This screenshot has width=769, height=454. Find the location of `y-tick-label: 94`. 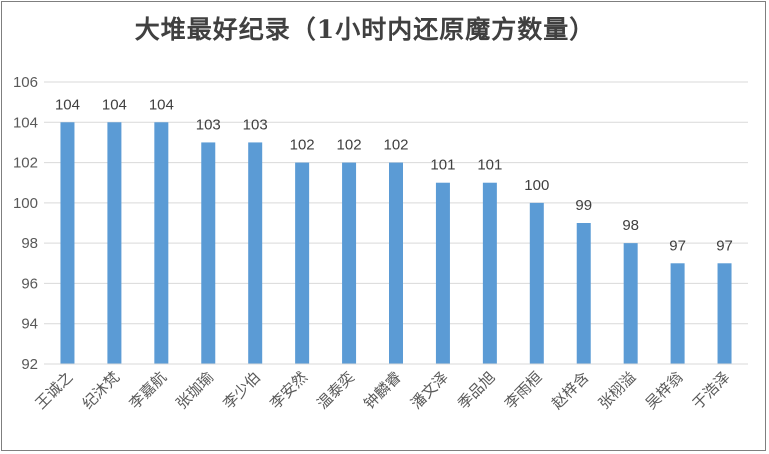

y-tick-label: 94 is located at coordinates (29, 324).